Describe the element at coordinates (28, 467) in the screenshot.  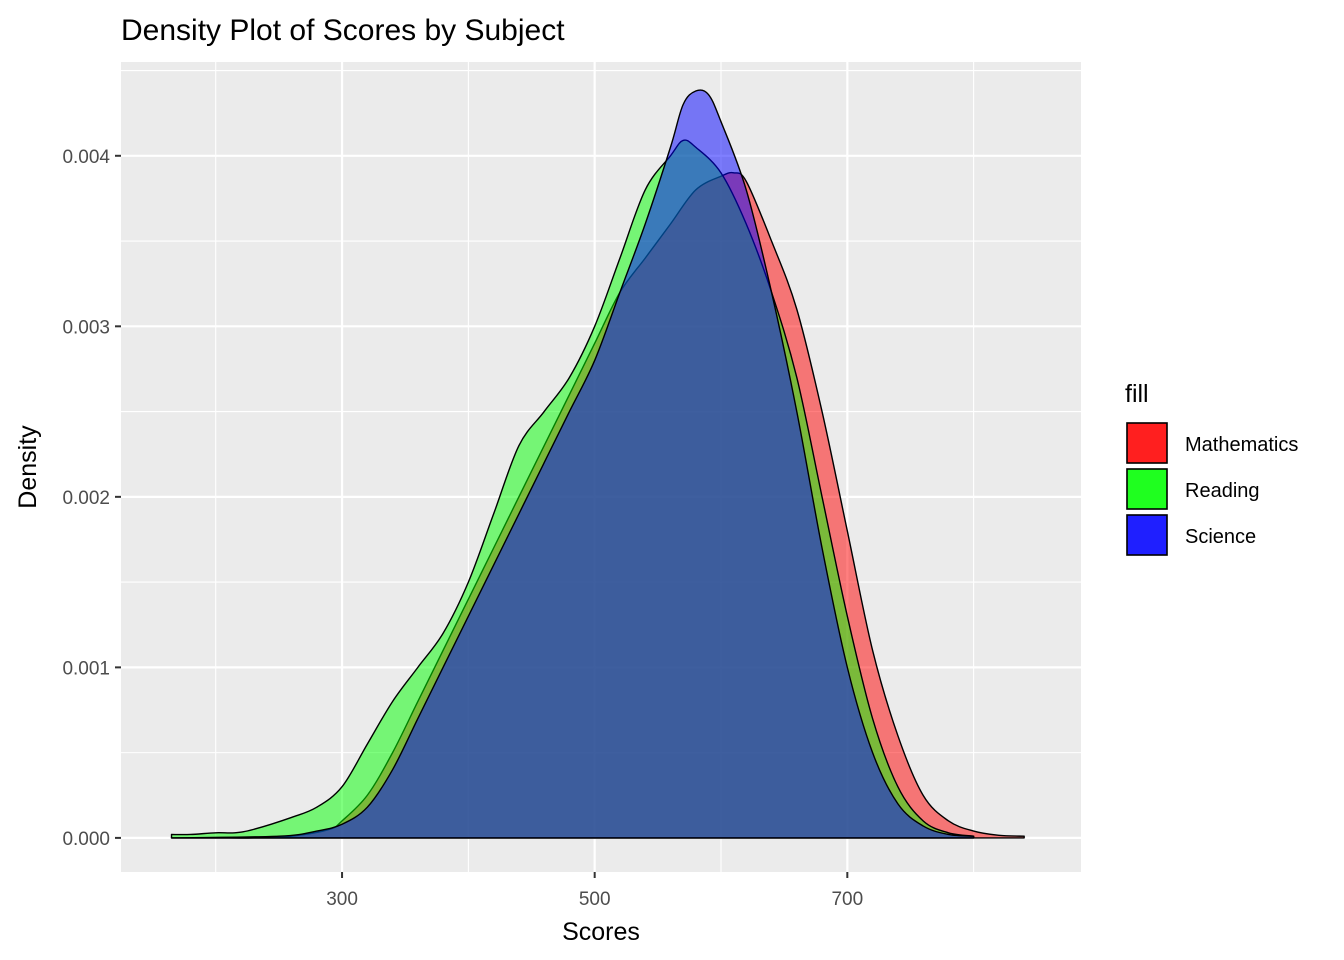
I see `y-axis-title: Density` at that location.